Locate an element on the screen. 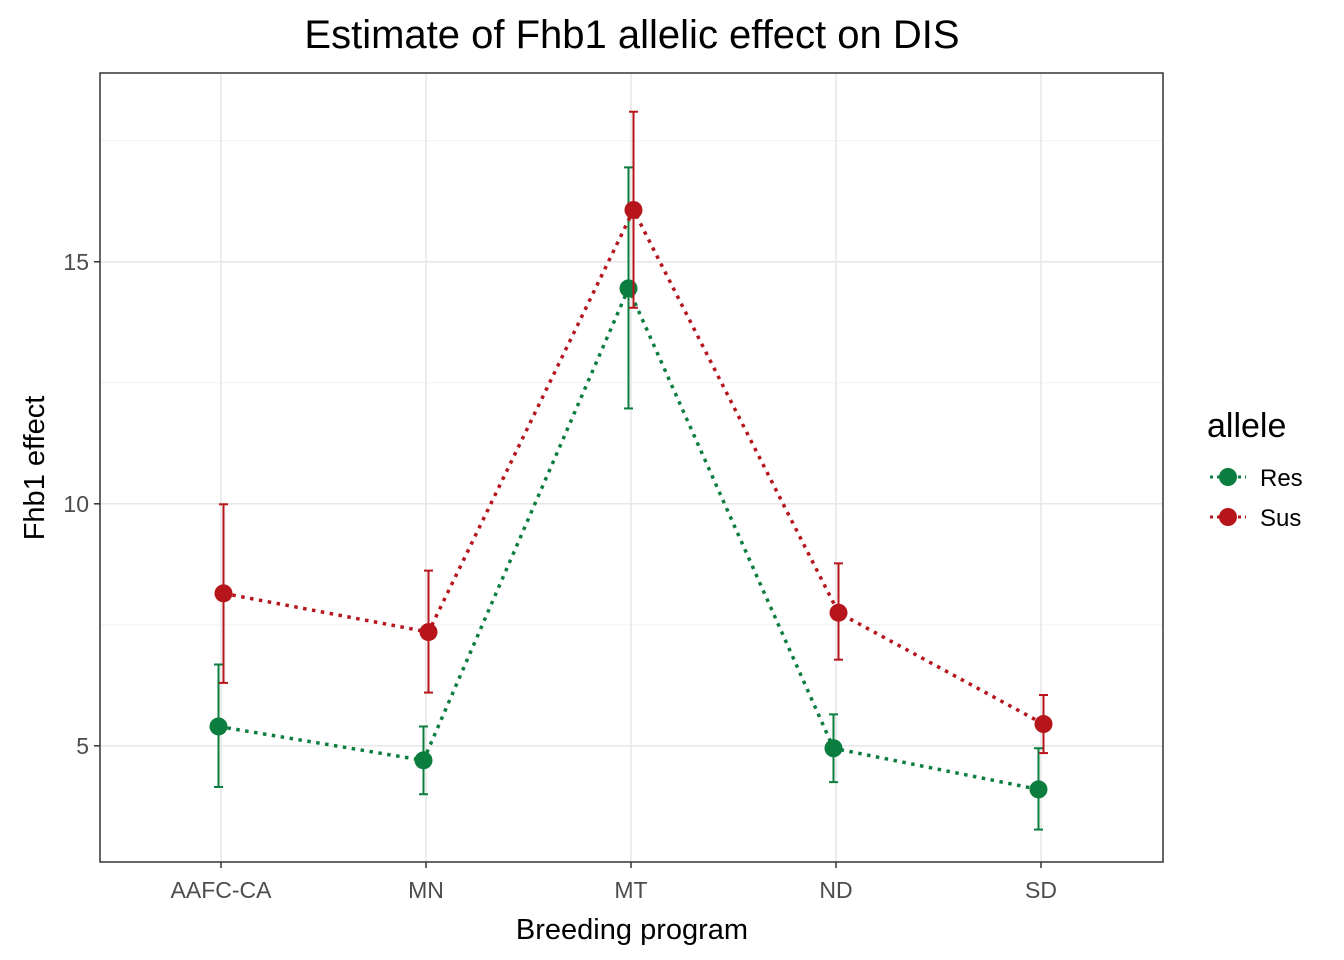 Image resolution: width=1344 pixels, height=960 pixels. y-axis-title: Fhb1 effect is located at coordinates (35, 468).